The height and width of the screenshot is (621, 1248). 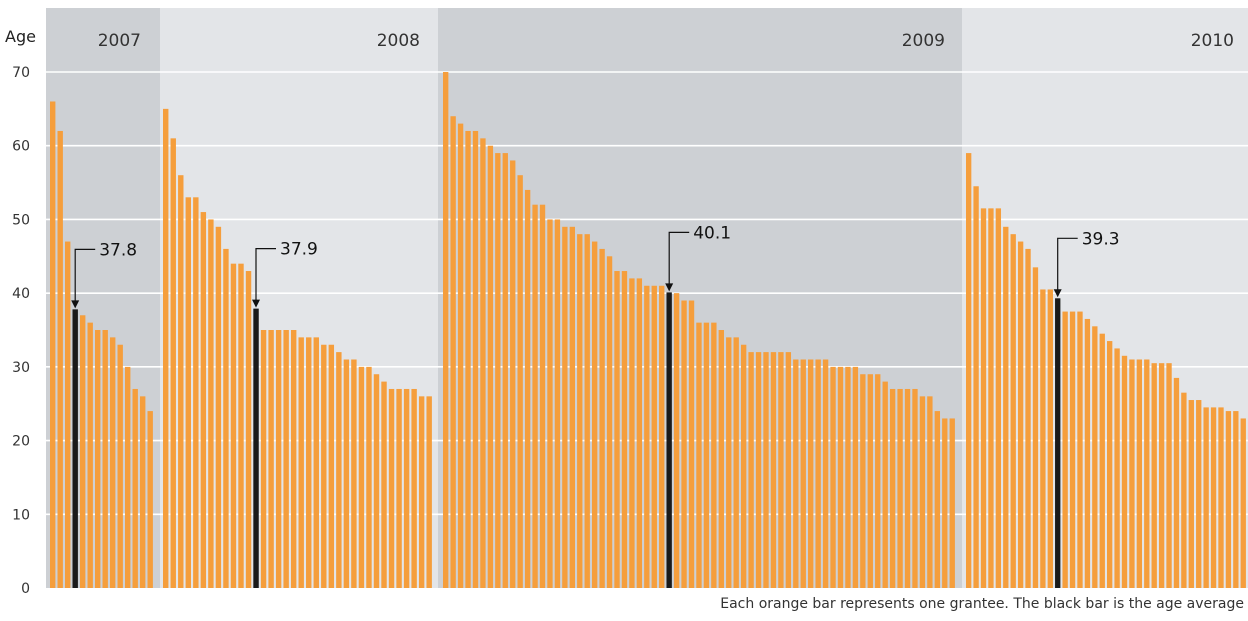 I want to click on average-callout-arrow-2007, so click(x=75, y=304).